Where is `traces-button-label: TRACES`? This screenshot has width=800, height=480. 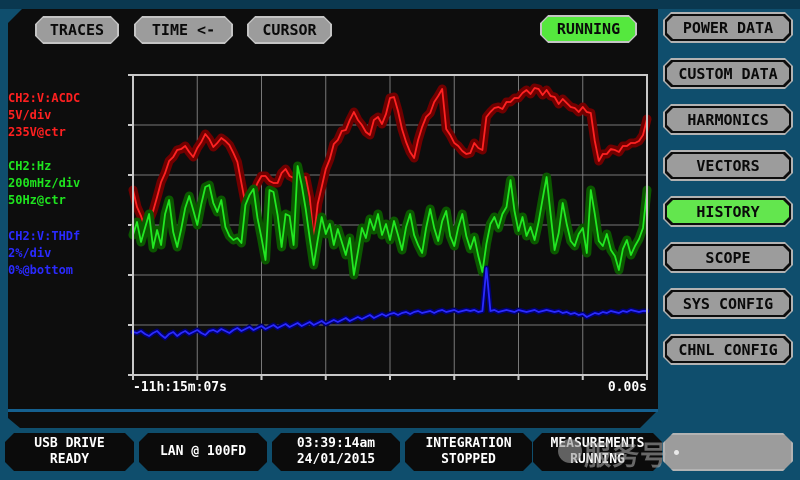 traces-button-label: TRACES is located at coordinates (77, 30).